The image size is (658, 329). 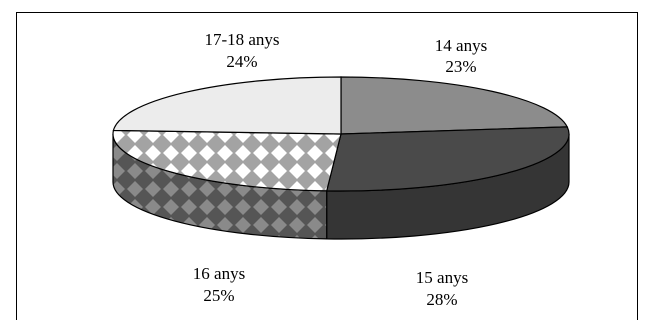 I want to click on slice-pct-17-18: 24%, so click(x=241, y=61).